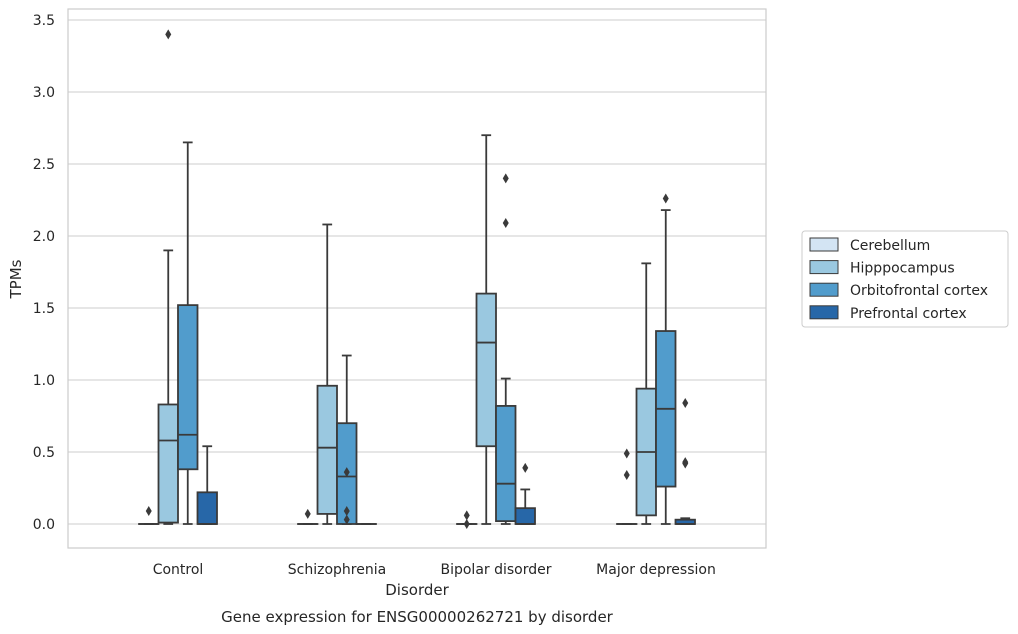  What do you see at coordinates (417, 590) in the screenshot?
I see `x-axis-label: Disorder` at bounding box center [417, 590].